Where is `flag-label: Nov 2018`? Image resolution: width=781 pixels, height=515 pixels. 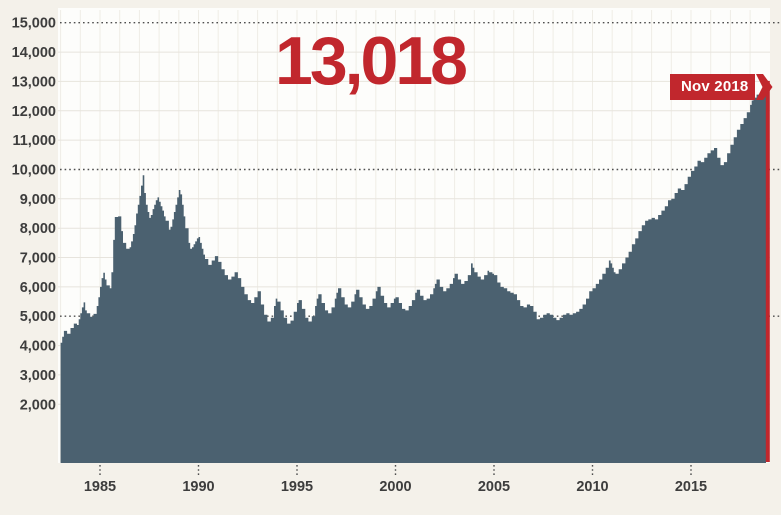 flag-label: Nov 2018 is located at coordinates (713, 87).